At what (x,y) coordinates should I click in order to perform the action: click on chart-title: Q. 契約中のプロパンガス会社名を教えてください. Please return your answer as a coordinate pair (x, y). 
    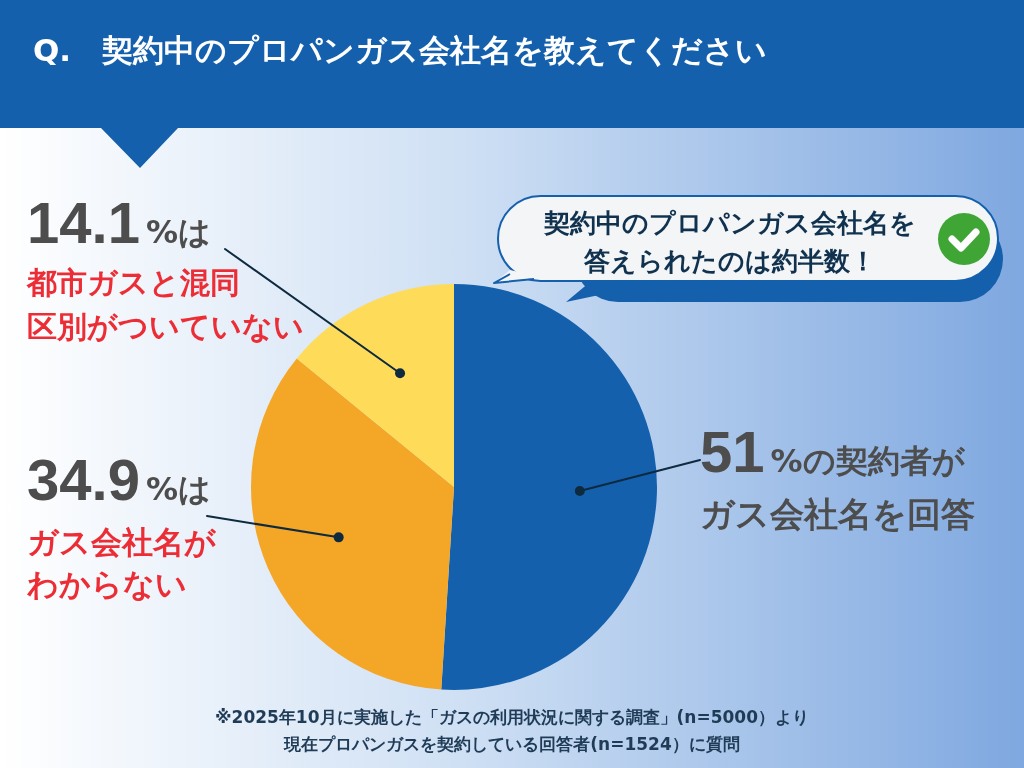
    Looking at the image, I should click on (400, 50).